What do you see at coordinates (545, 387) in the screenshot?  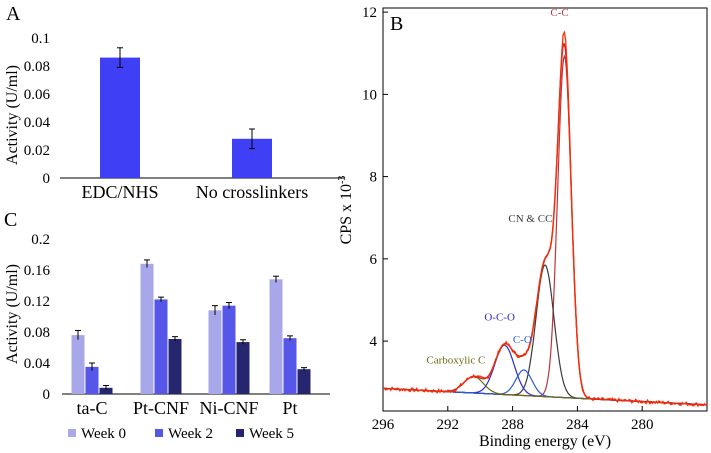 I see `panel-b-co-component-curve` at bounding box center [545, 387].